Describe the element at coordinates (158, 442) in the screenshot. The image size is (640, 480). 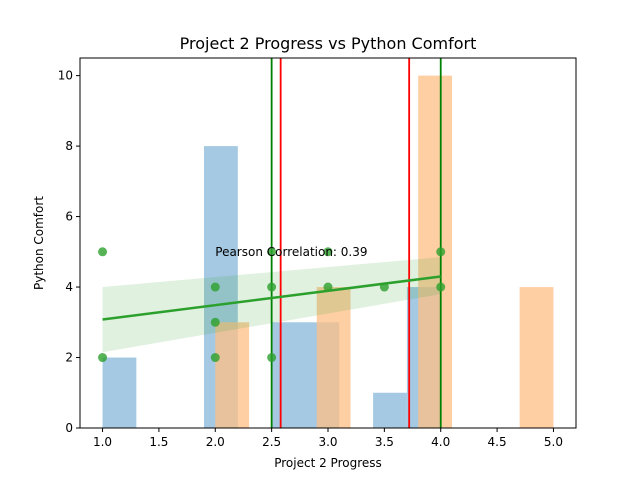
I see `x-tick-label: 1.5` at that location.